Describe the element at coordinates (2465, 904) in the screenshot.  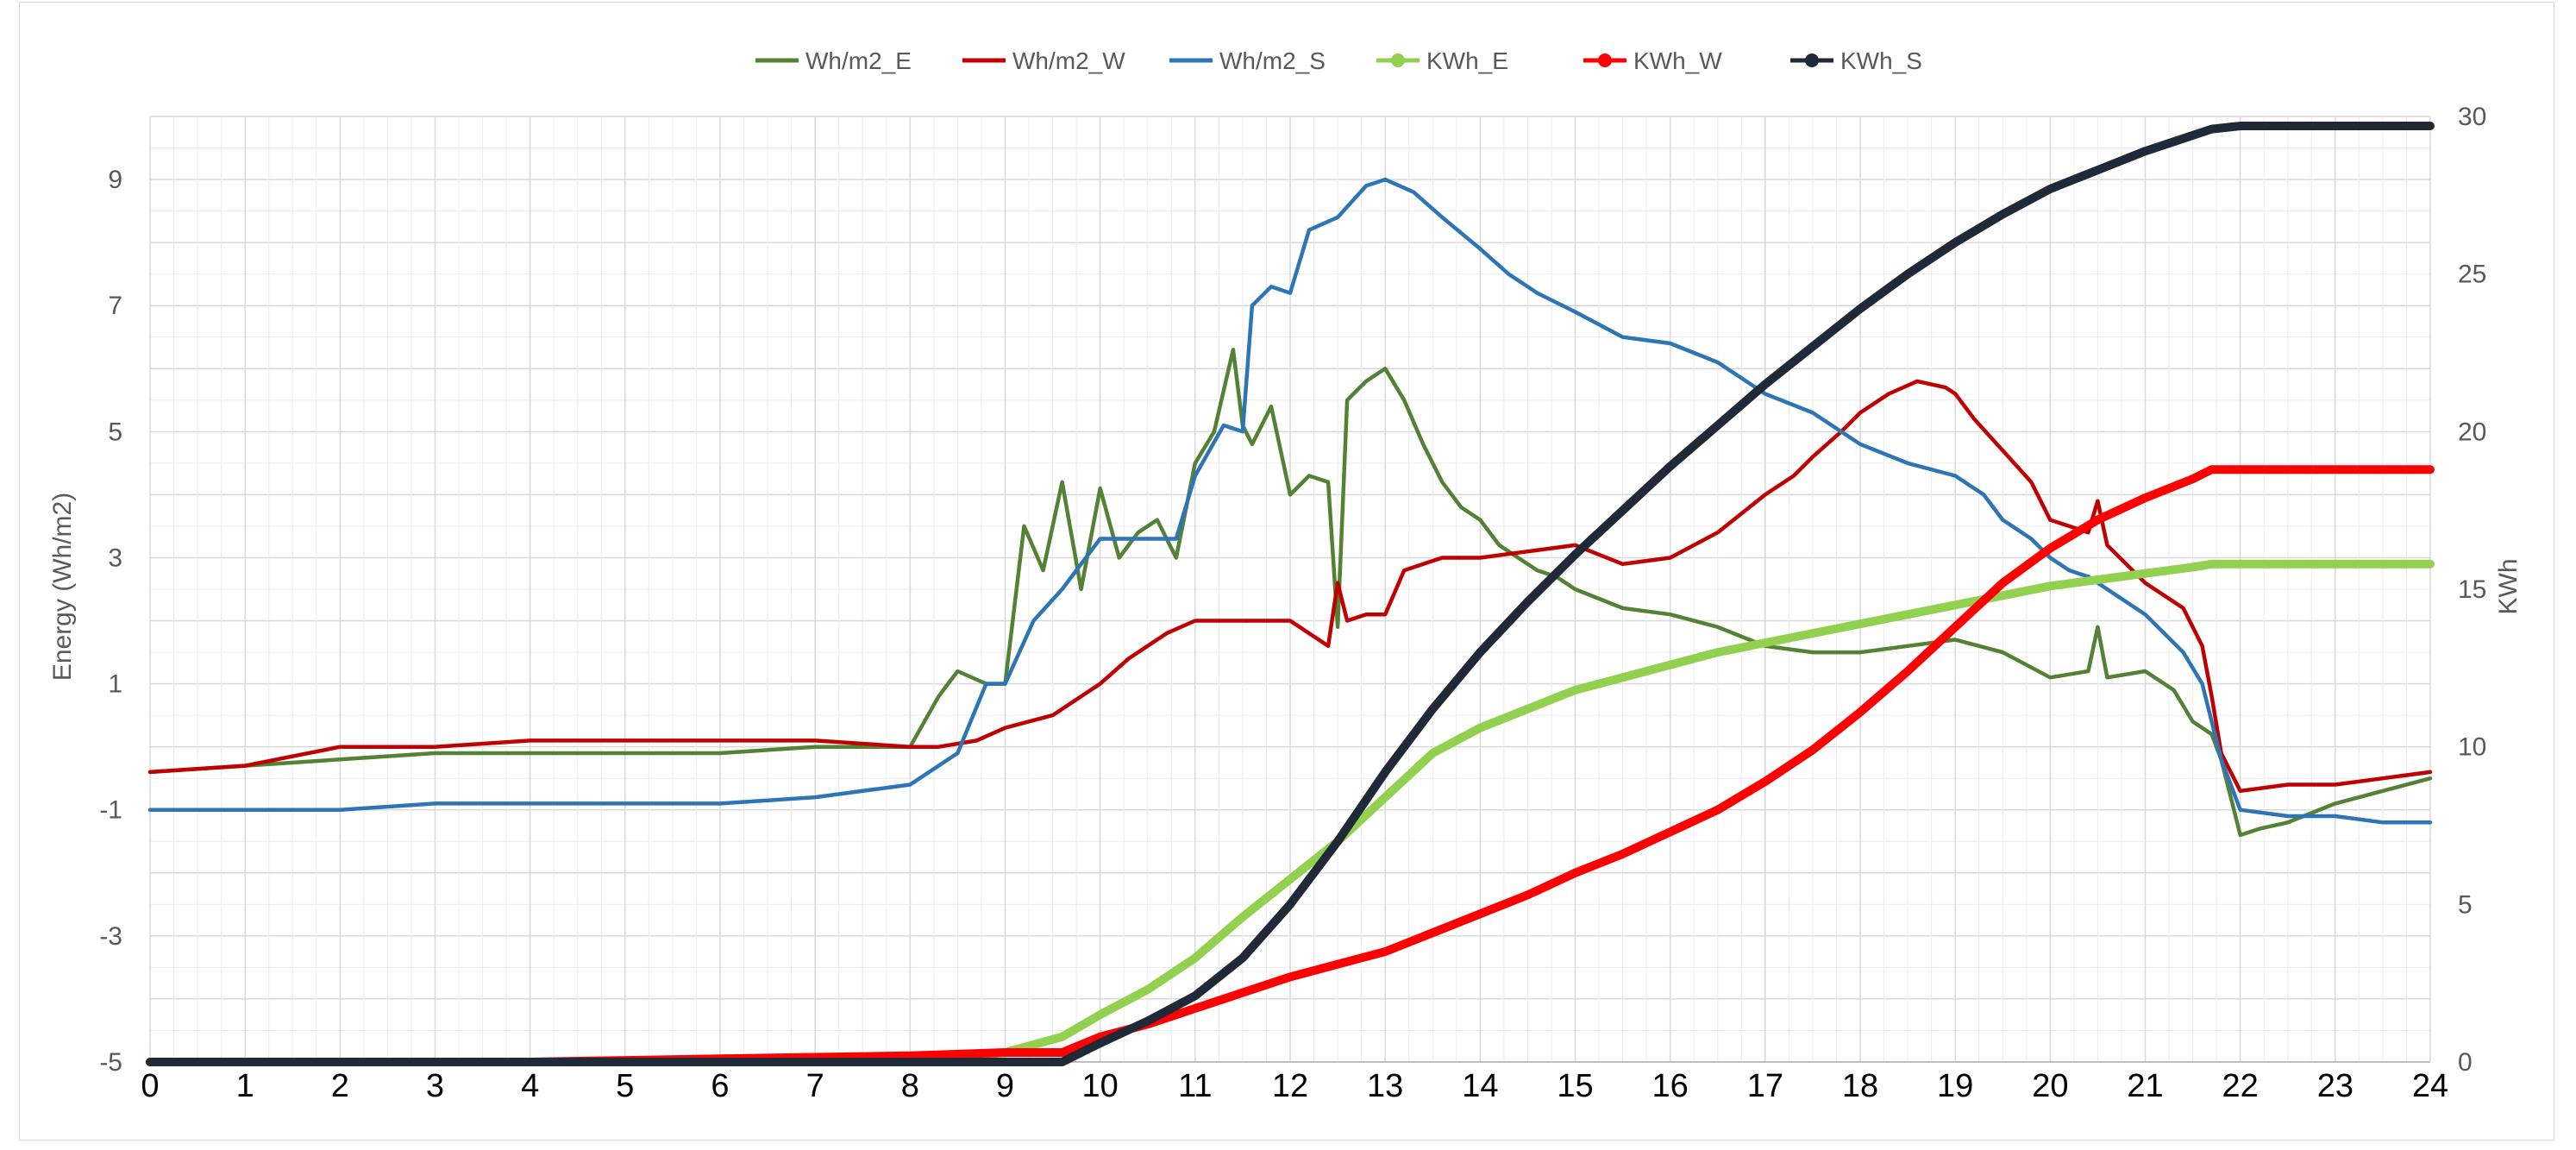
I see `y-right-tick-label: 5` at that location.